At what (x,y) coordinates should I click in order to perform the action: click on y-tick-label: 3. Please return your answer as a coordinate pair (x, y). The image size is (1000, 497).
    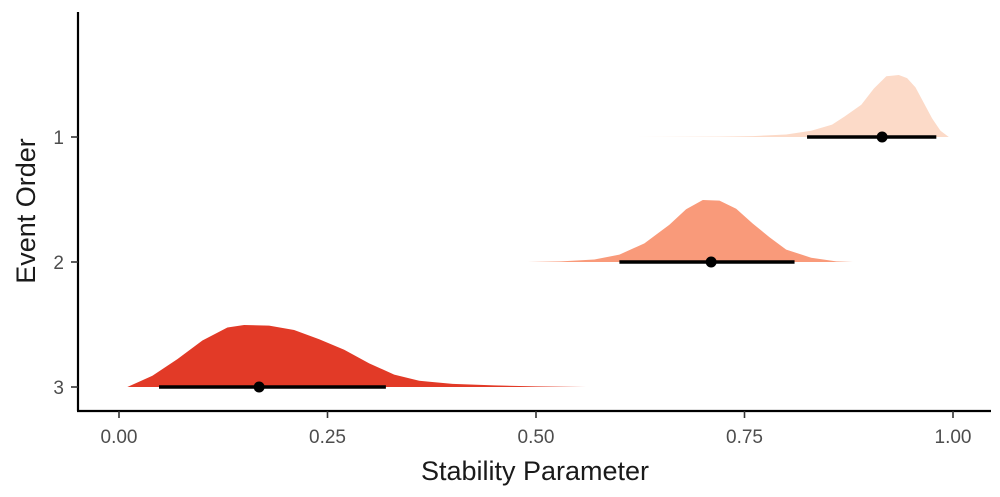
    Looking at the image, I should click on (58, 388).